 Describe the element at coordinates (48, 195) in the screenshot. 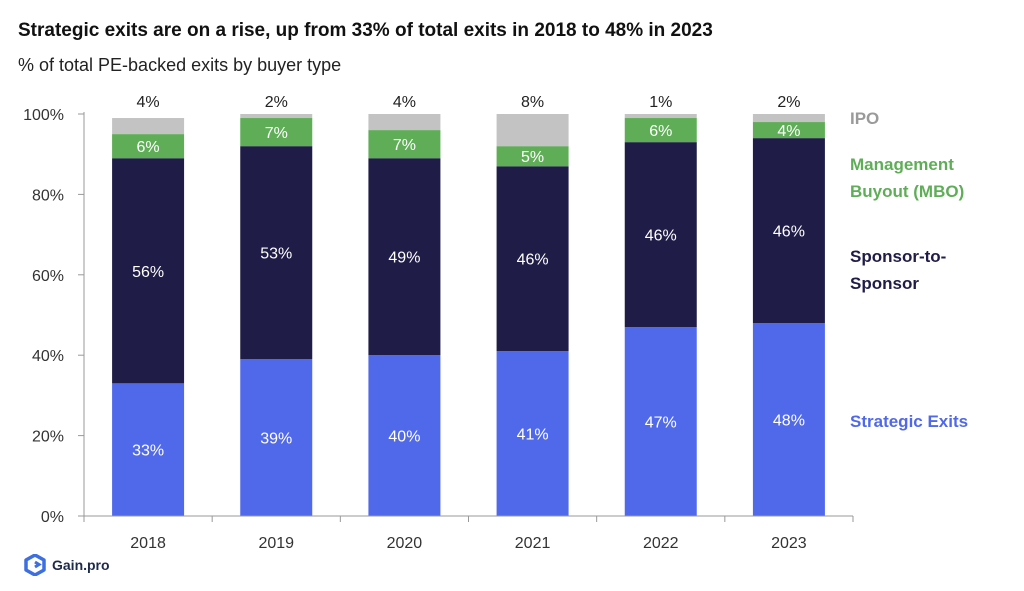

I see `y-tick-label: 80%` at that location.